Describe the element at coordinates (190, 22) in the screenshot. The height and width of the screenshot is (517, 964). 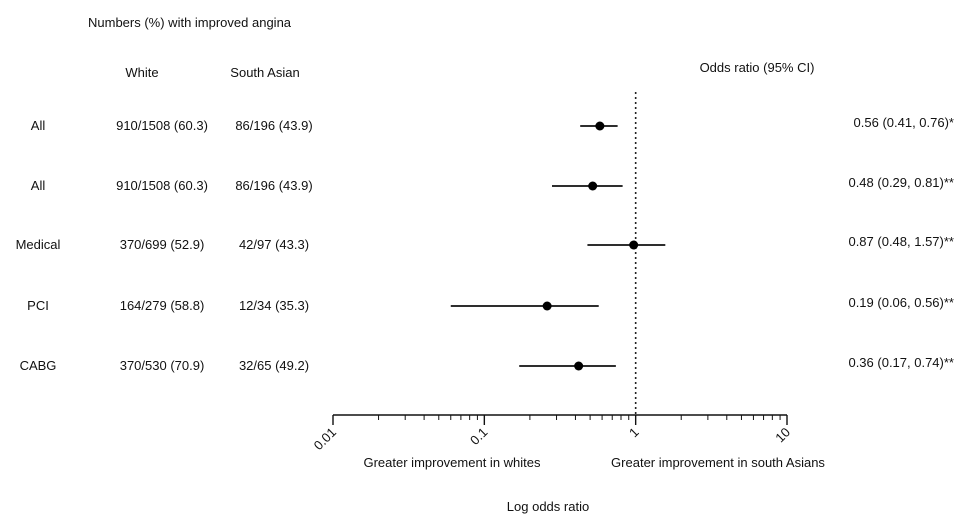
I see `table-header-title: Numbers (%) with improved angina` at that location.